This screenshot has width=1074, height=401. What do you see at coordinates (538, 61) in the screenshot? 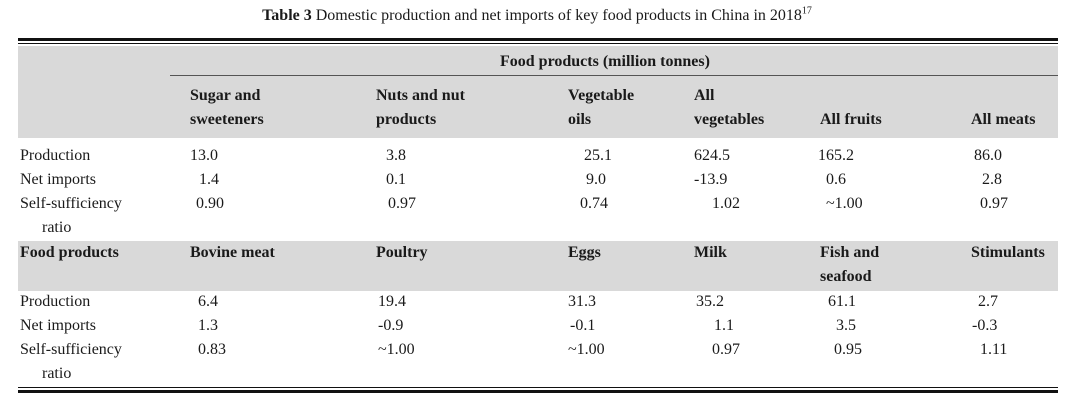
I see `header-band-group` at bounding box center [538, 61].